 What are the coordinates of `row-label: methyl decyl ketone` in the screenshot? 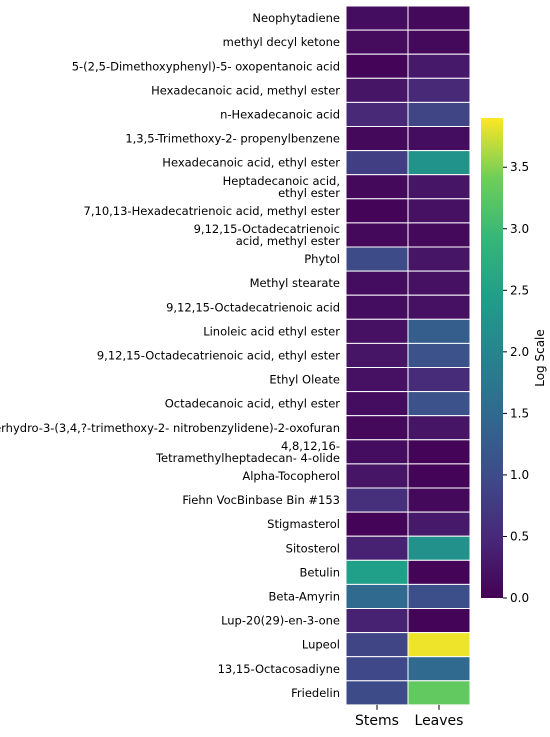 It's located at (281, 42).